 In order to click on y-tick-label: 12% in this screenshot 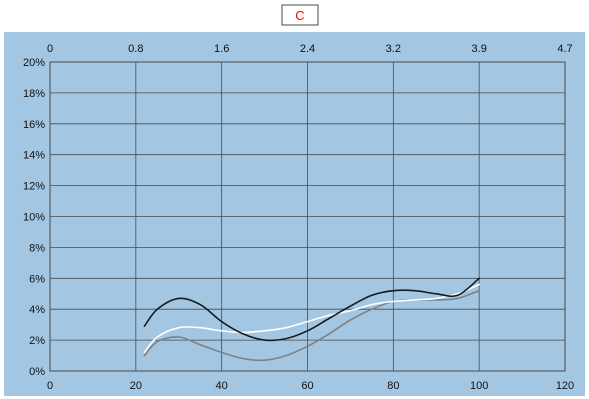, I will do `click(34, 187)`.